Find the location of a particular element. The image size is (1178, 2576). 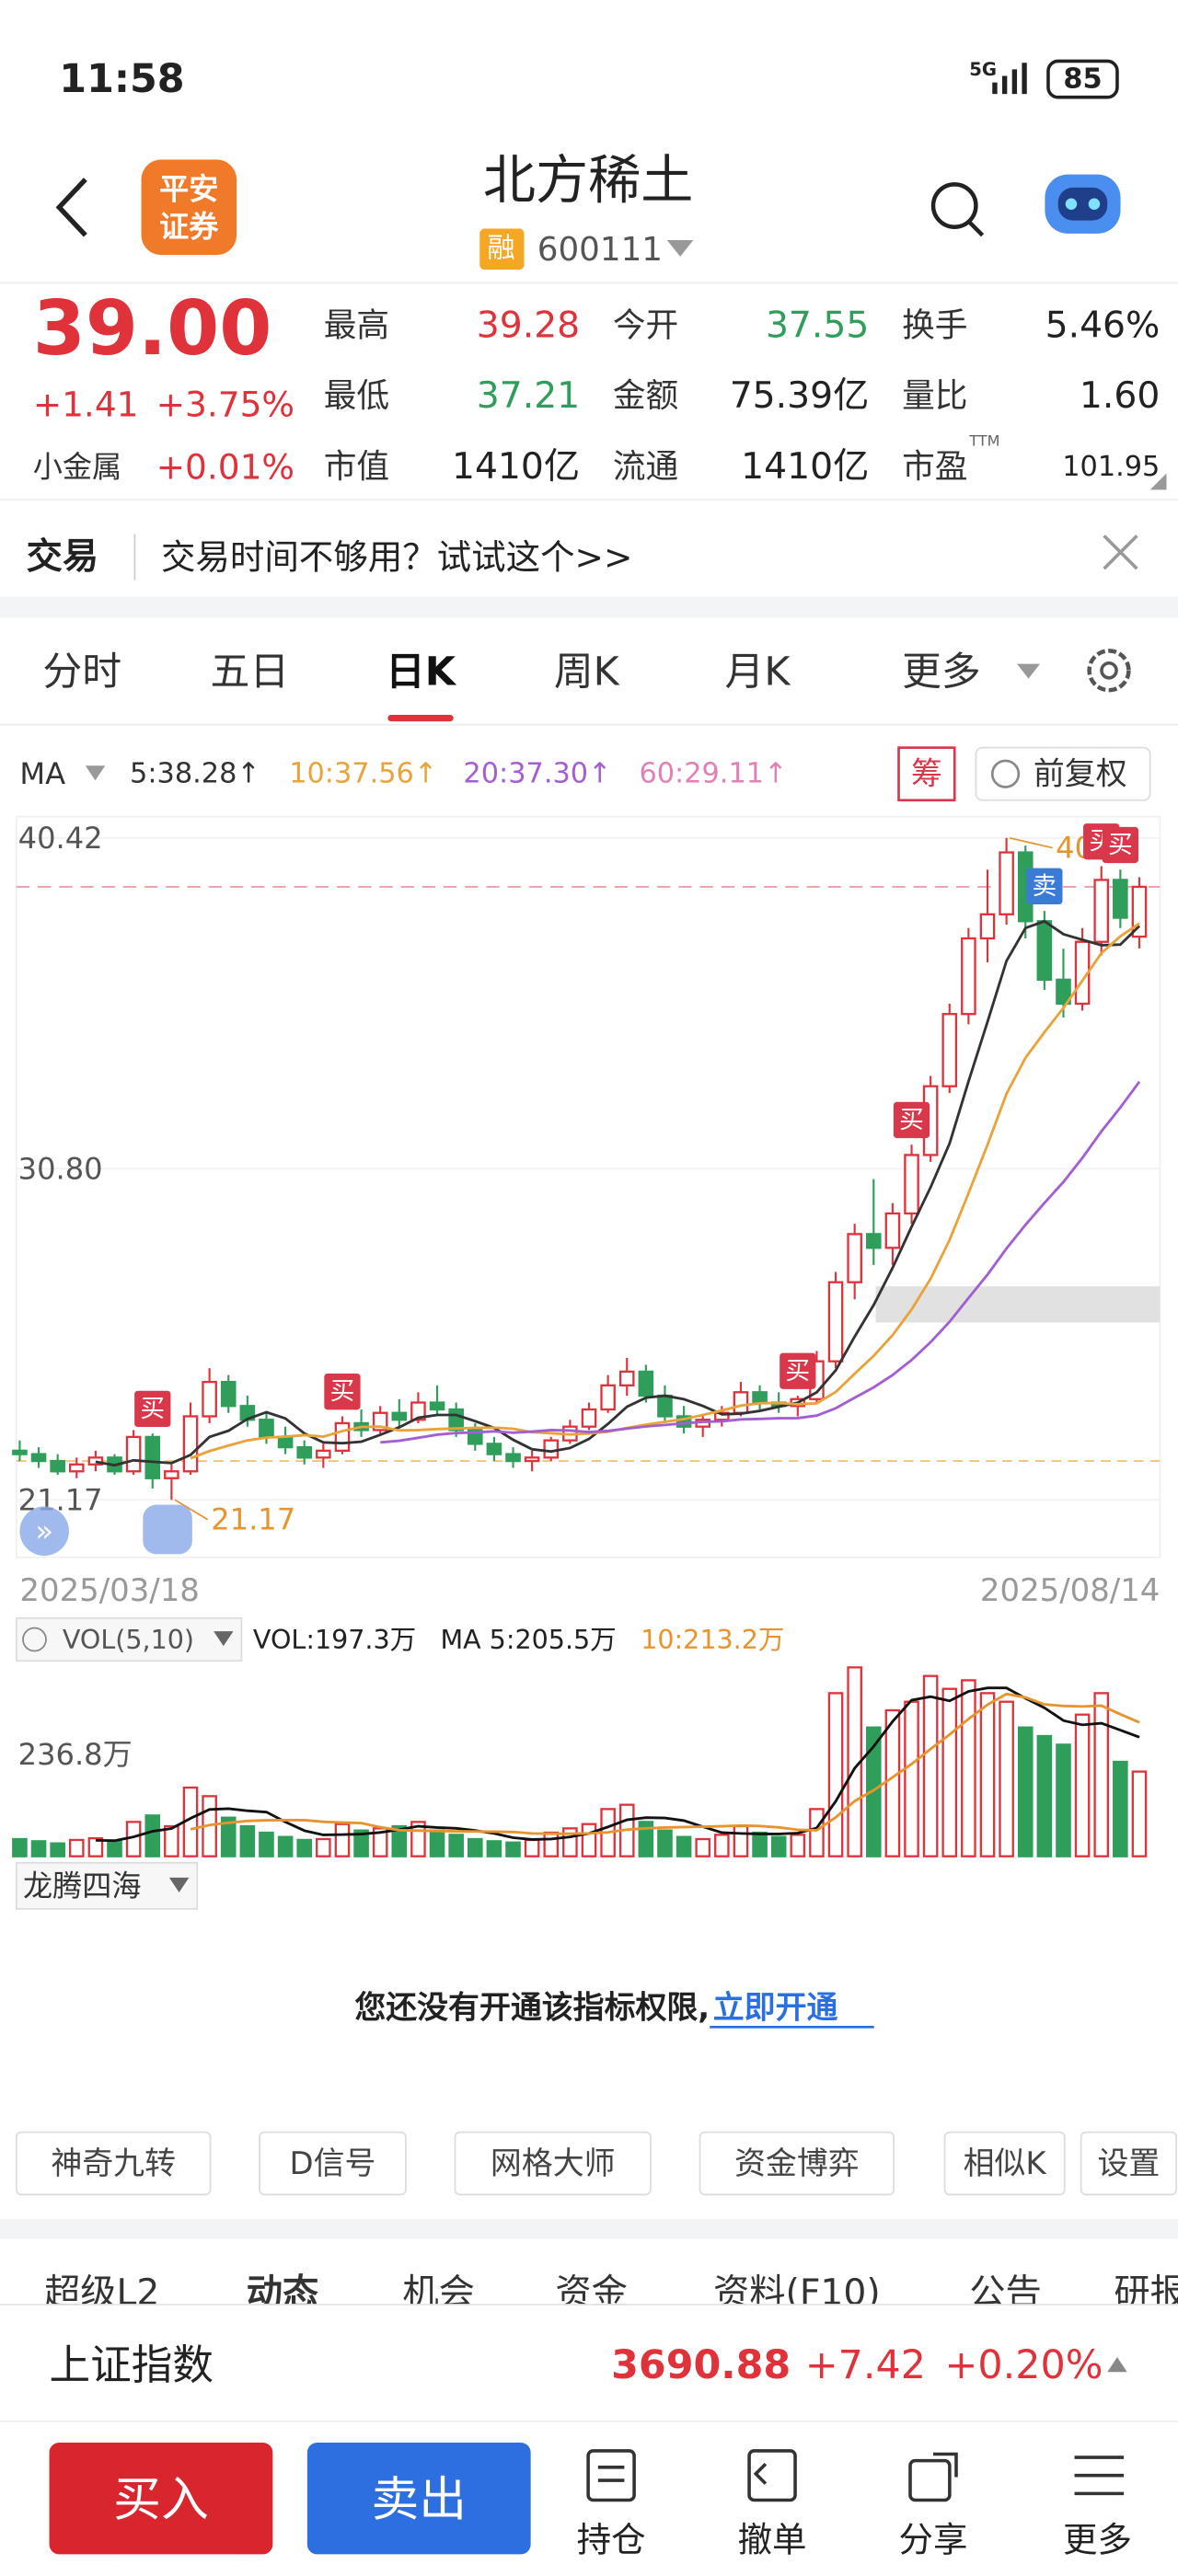

bottom-action: 更多 is located at coordinates (1097, 2539).